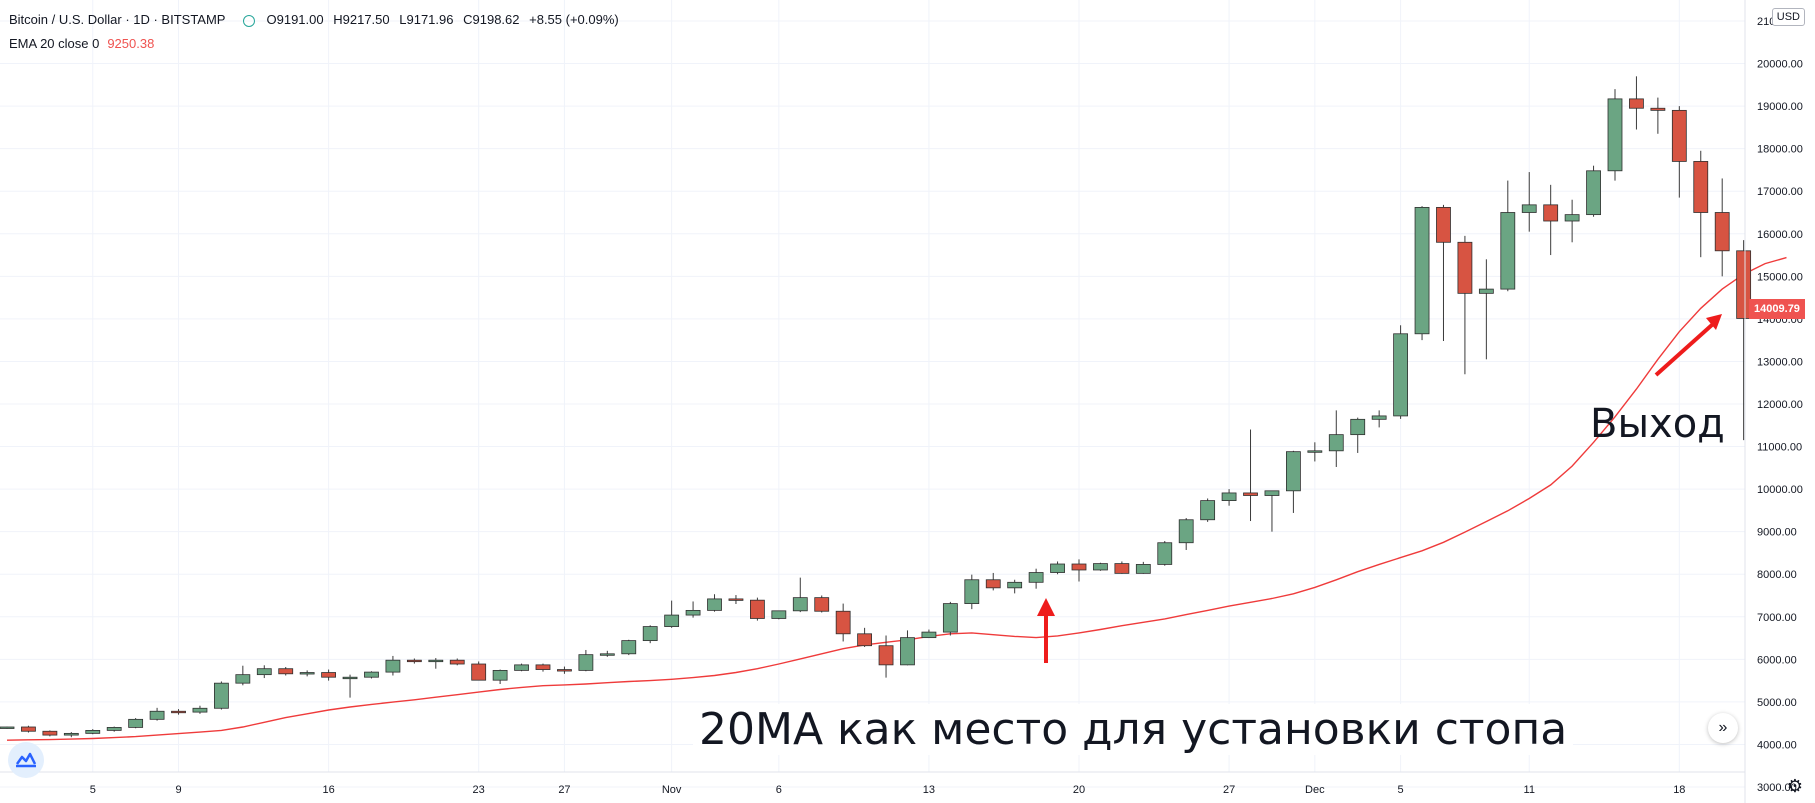 This screenshot has width=1815, height=803. Describe the element at coordinates (1780, 235) in the screenshot. I see `y-tick-label: 16000.00` at that location.